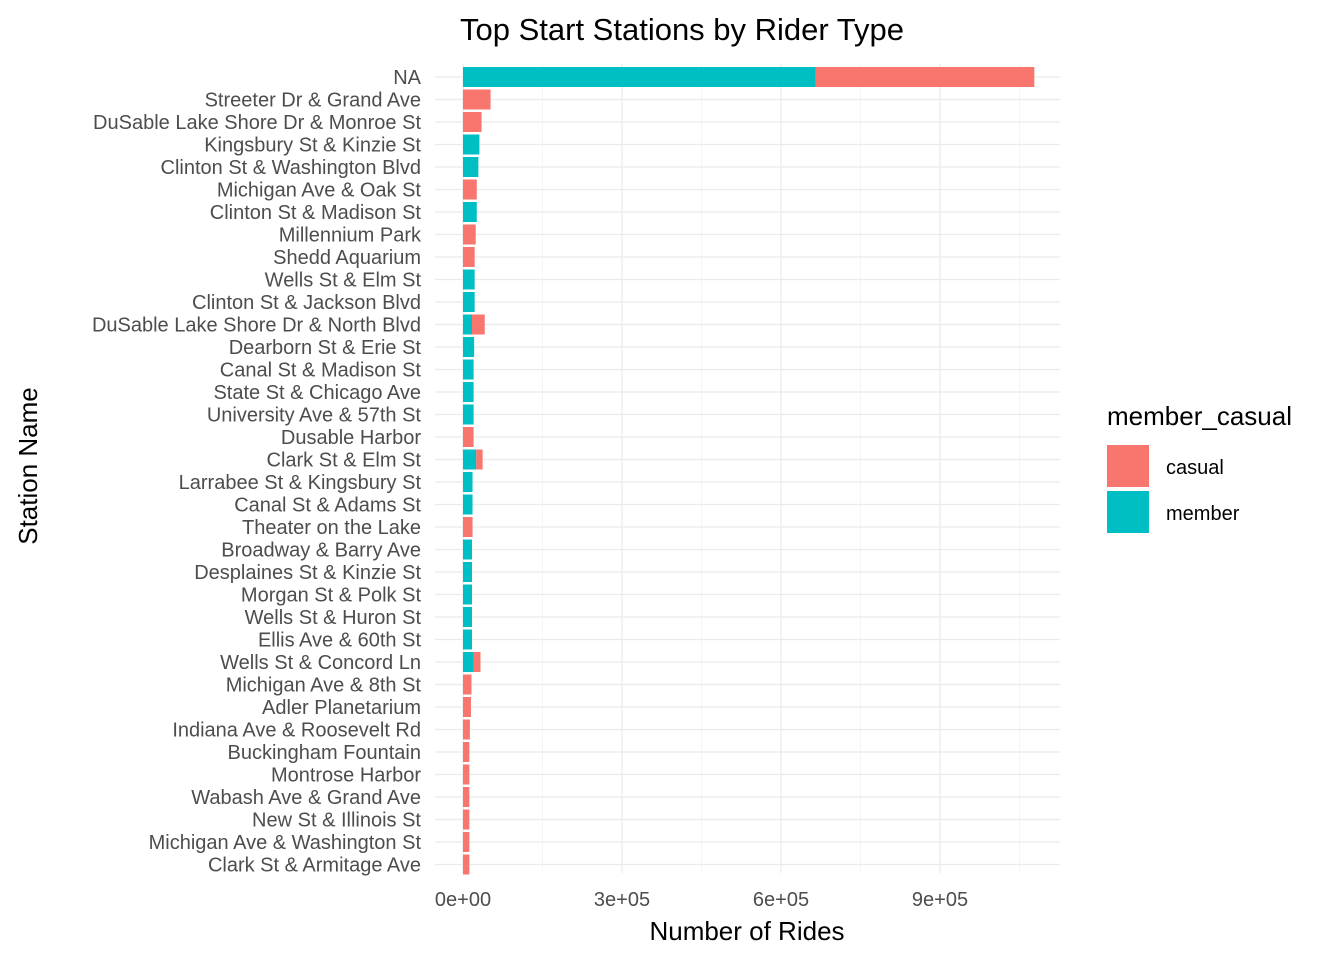 The image size is (1344, 960). What do you see at coordinates (316, 213) in the screenshot?
I see `y-tick-label: Clinton St & Madison St` at bounding box center [316, 213].